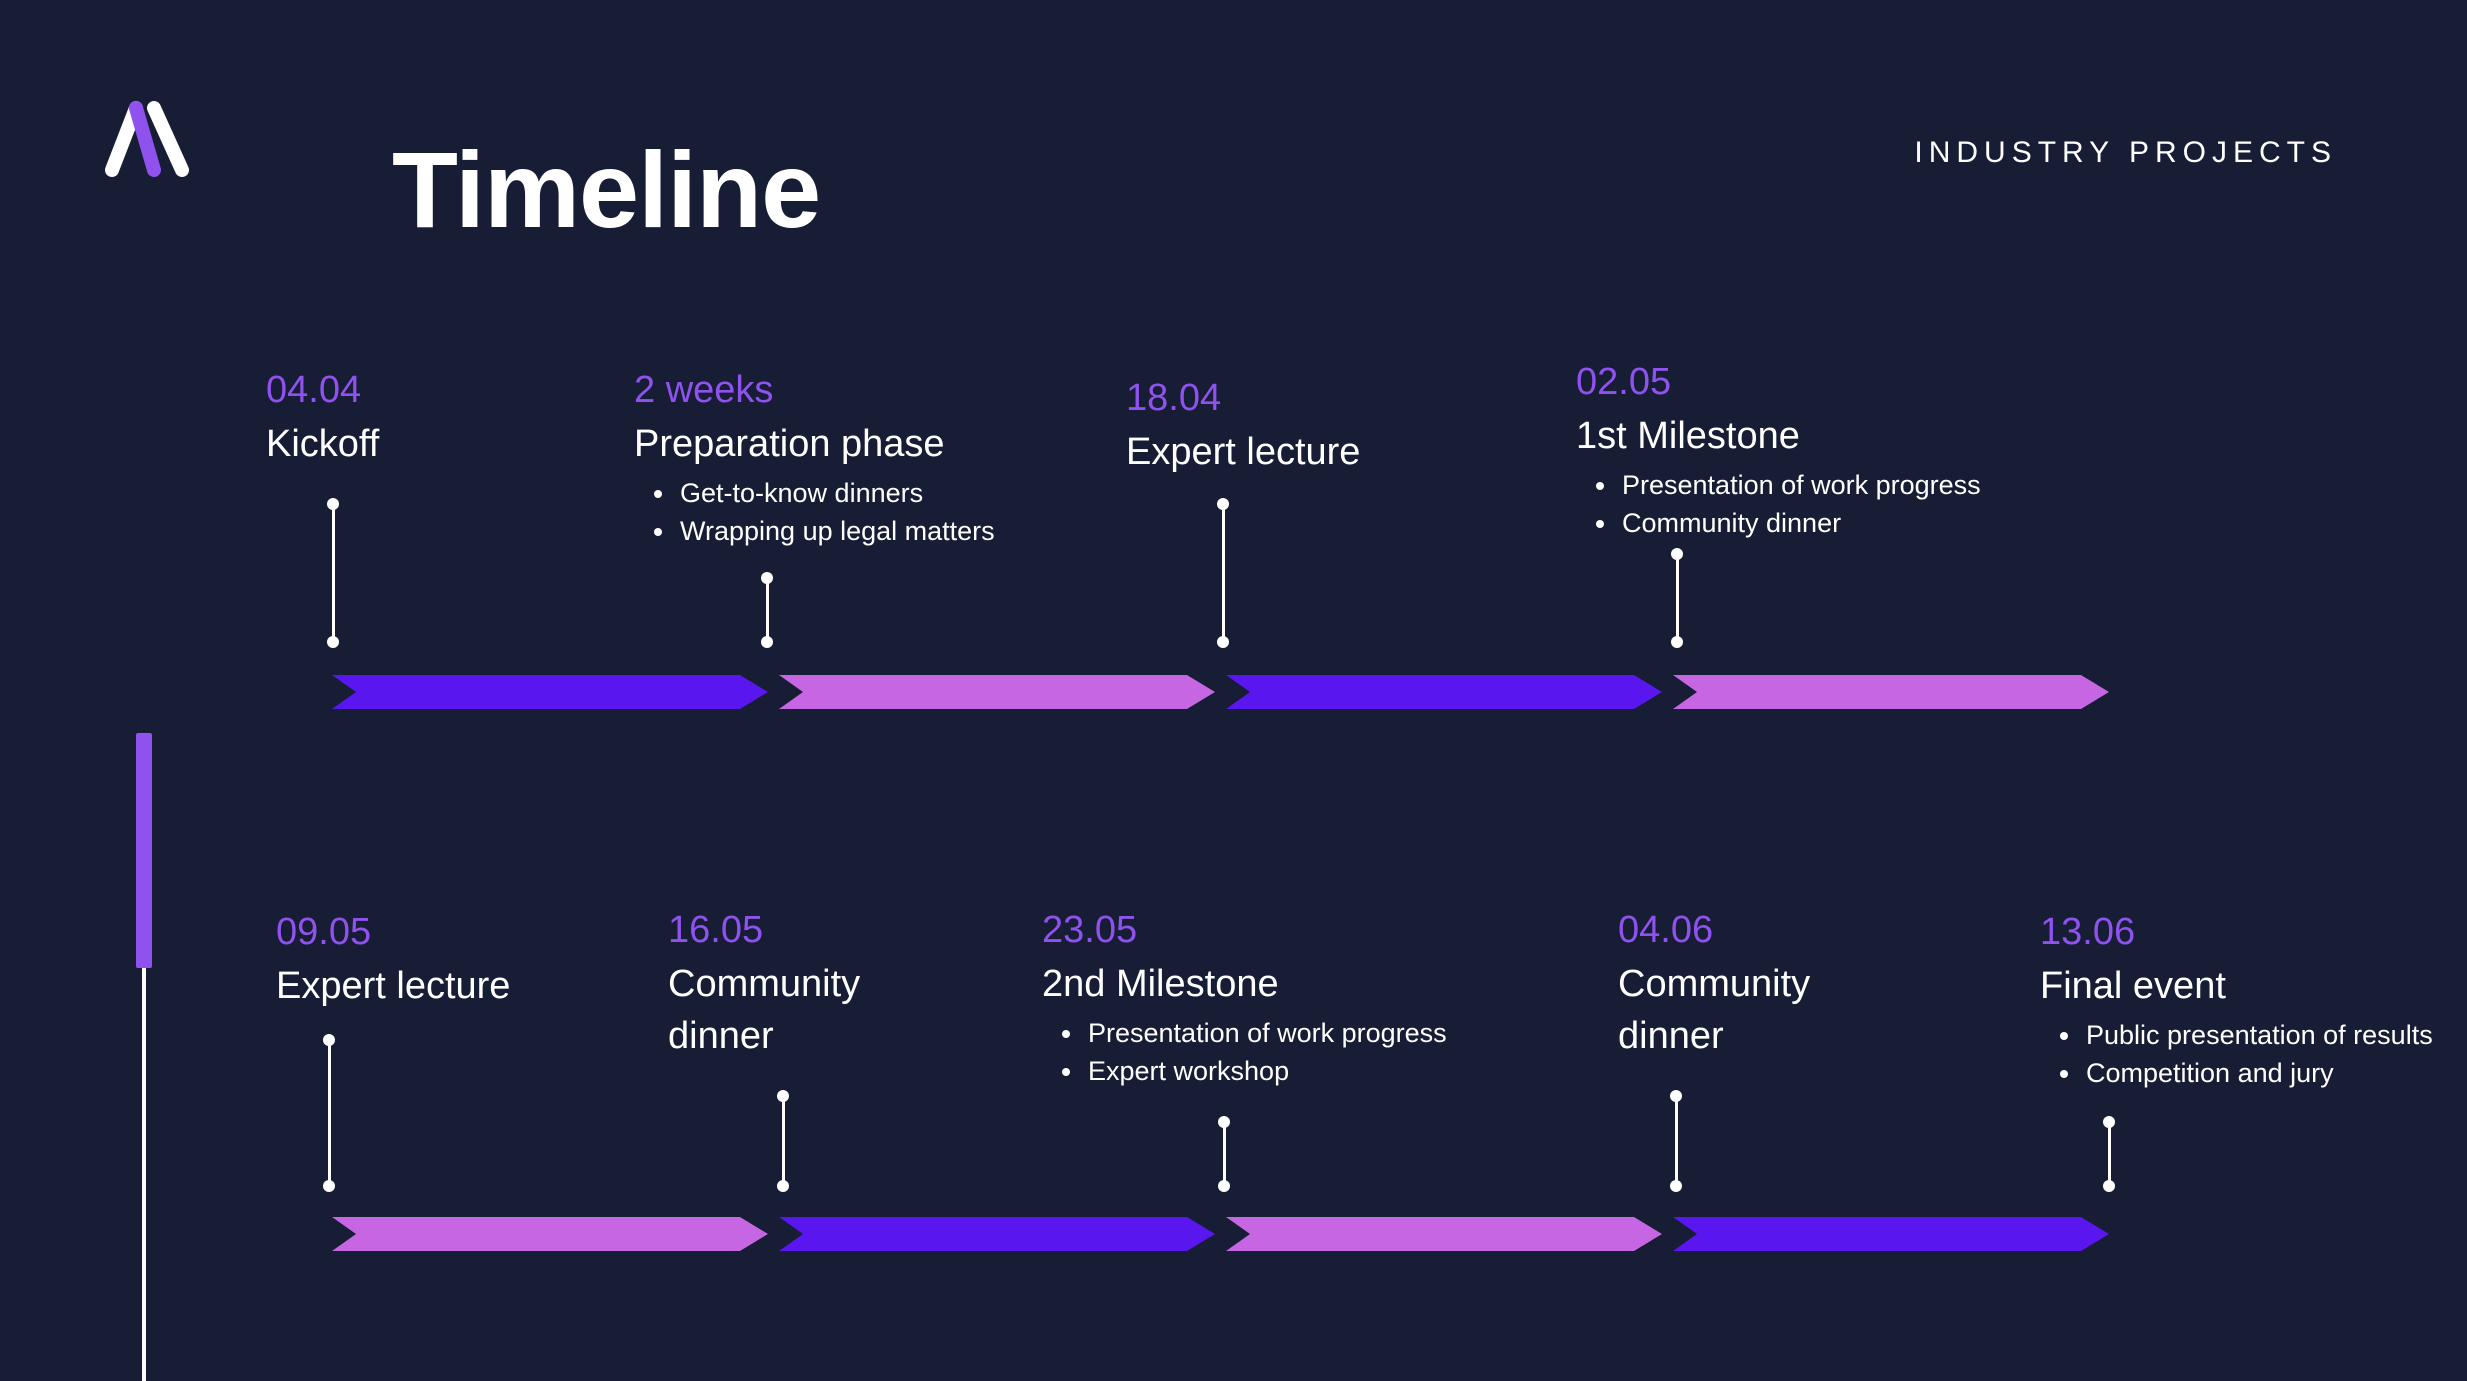  Describe the element at coordinates (323, 443) in the screenshot. I see `milestone-title: Kickoff` at that location.